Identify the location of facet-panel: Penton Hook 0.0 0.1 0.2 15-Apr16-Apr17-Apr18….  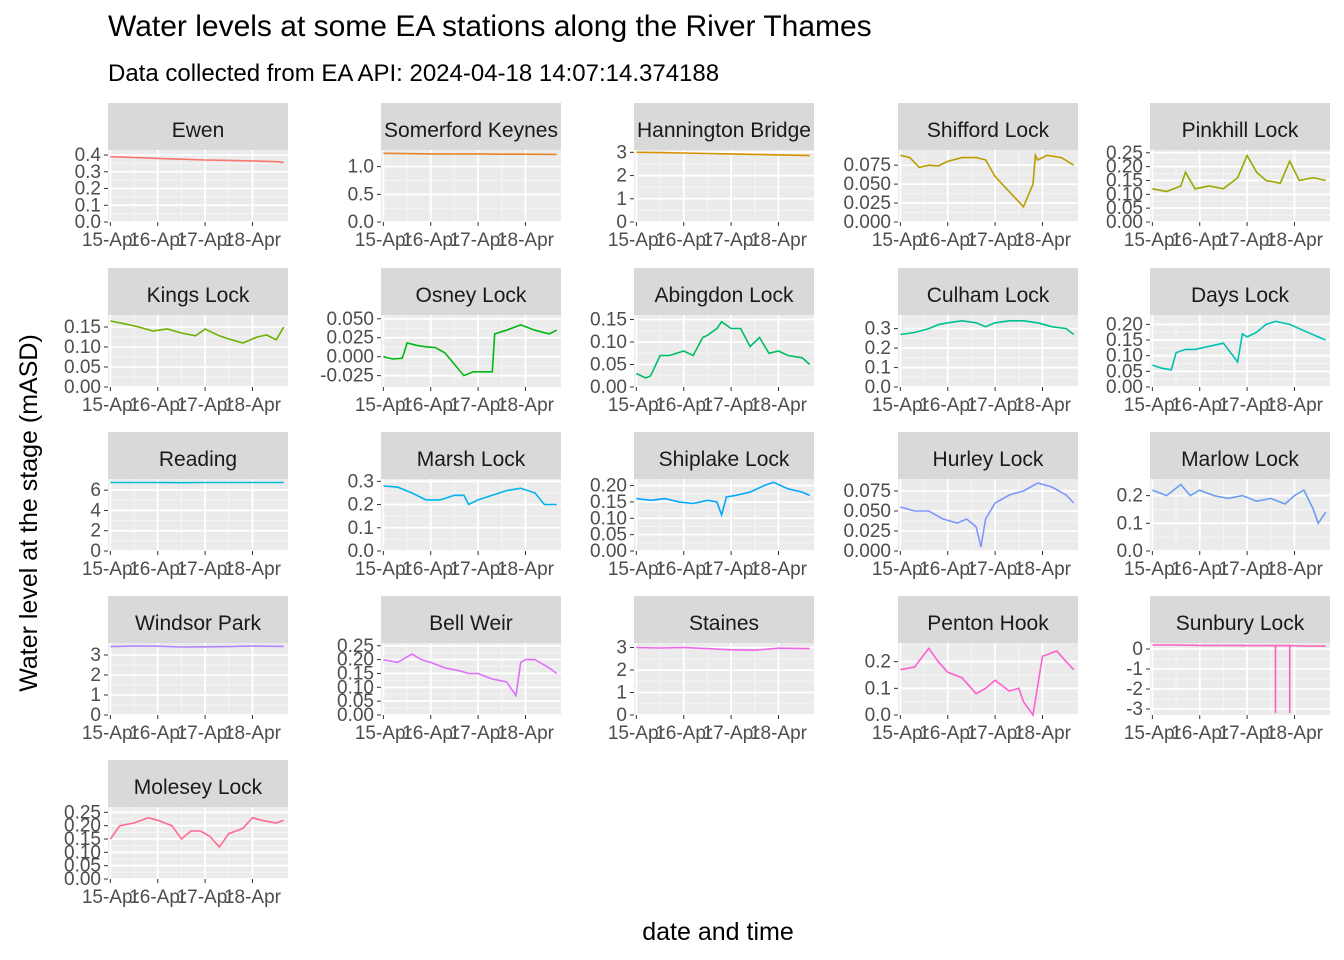
(971, 670).